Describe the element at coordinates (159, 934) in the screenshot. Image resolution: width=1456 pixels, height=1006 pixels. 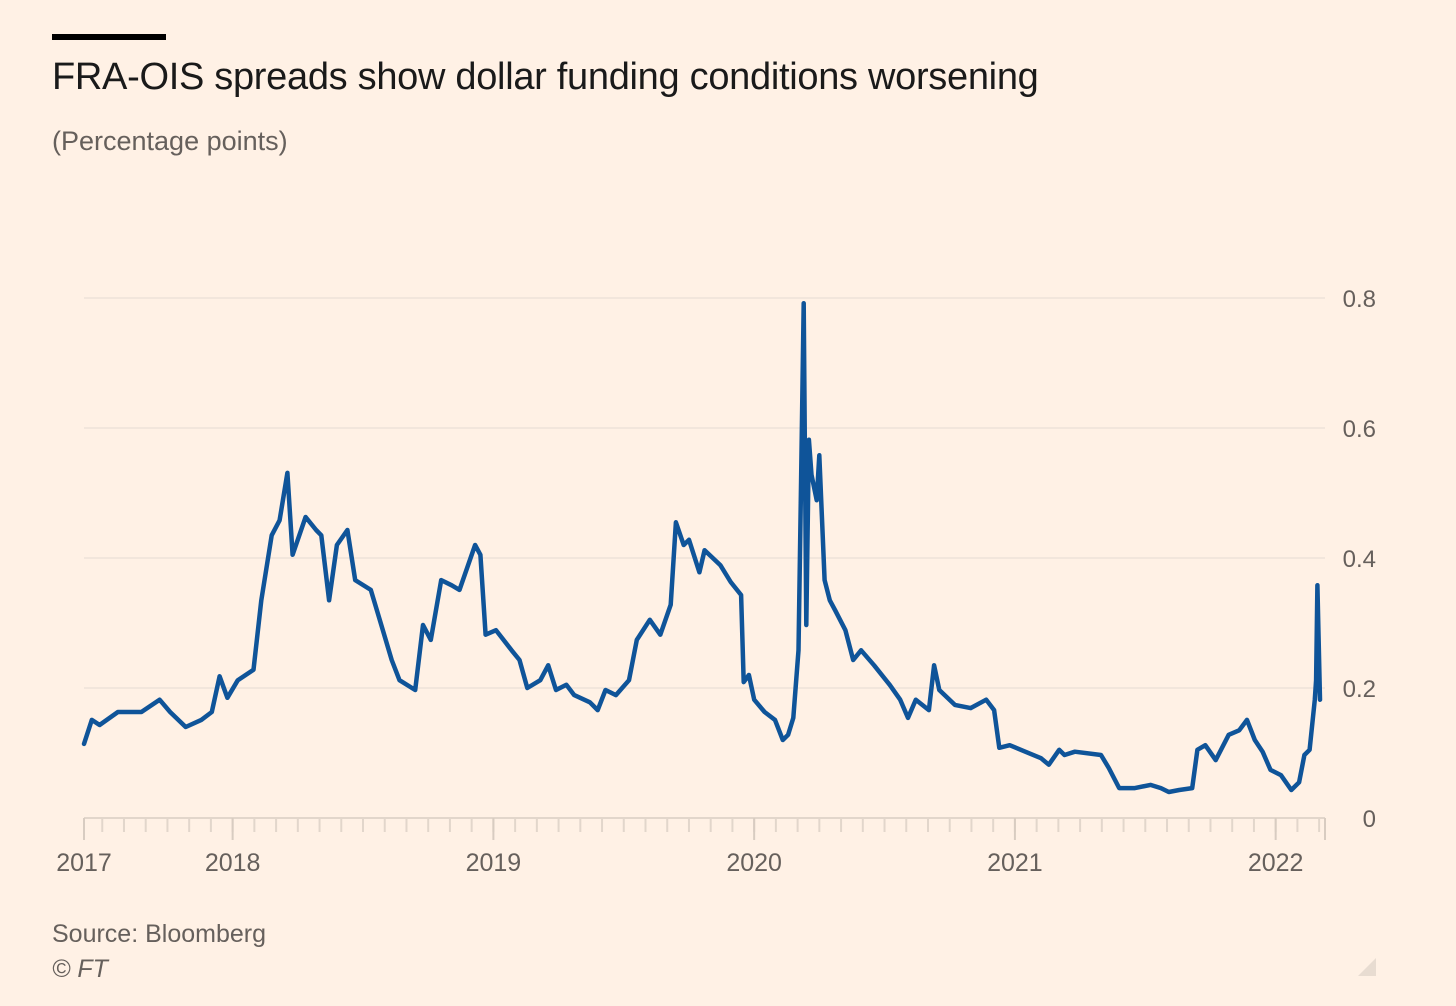
I see `source-note: Source: Bloomberg` at that location.